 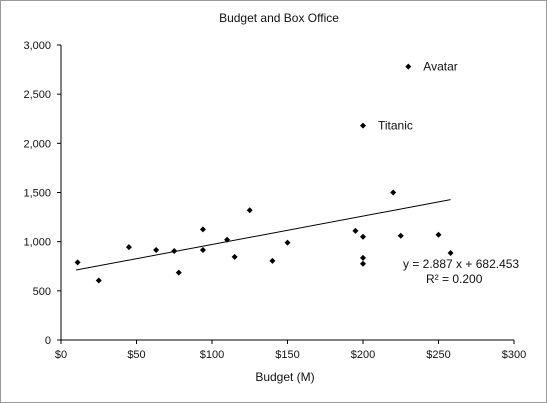 What do you see at coordinates (42, 292) in the screenshot?
I see `y-tick-label: 500` at bounding box center [42, 292].